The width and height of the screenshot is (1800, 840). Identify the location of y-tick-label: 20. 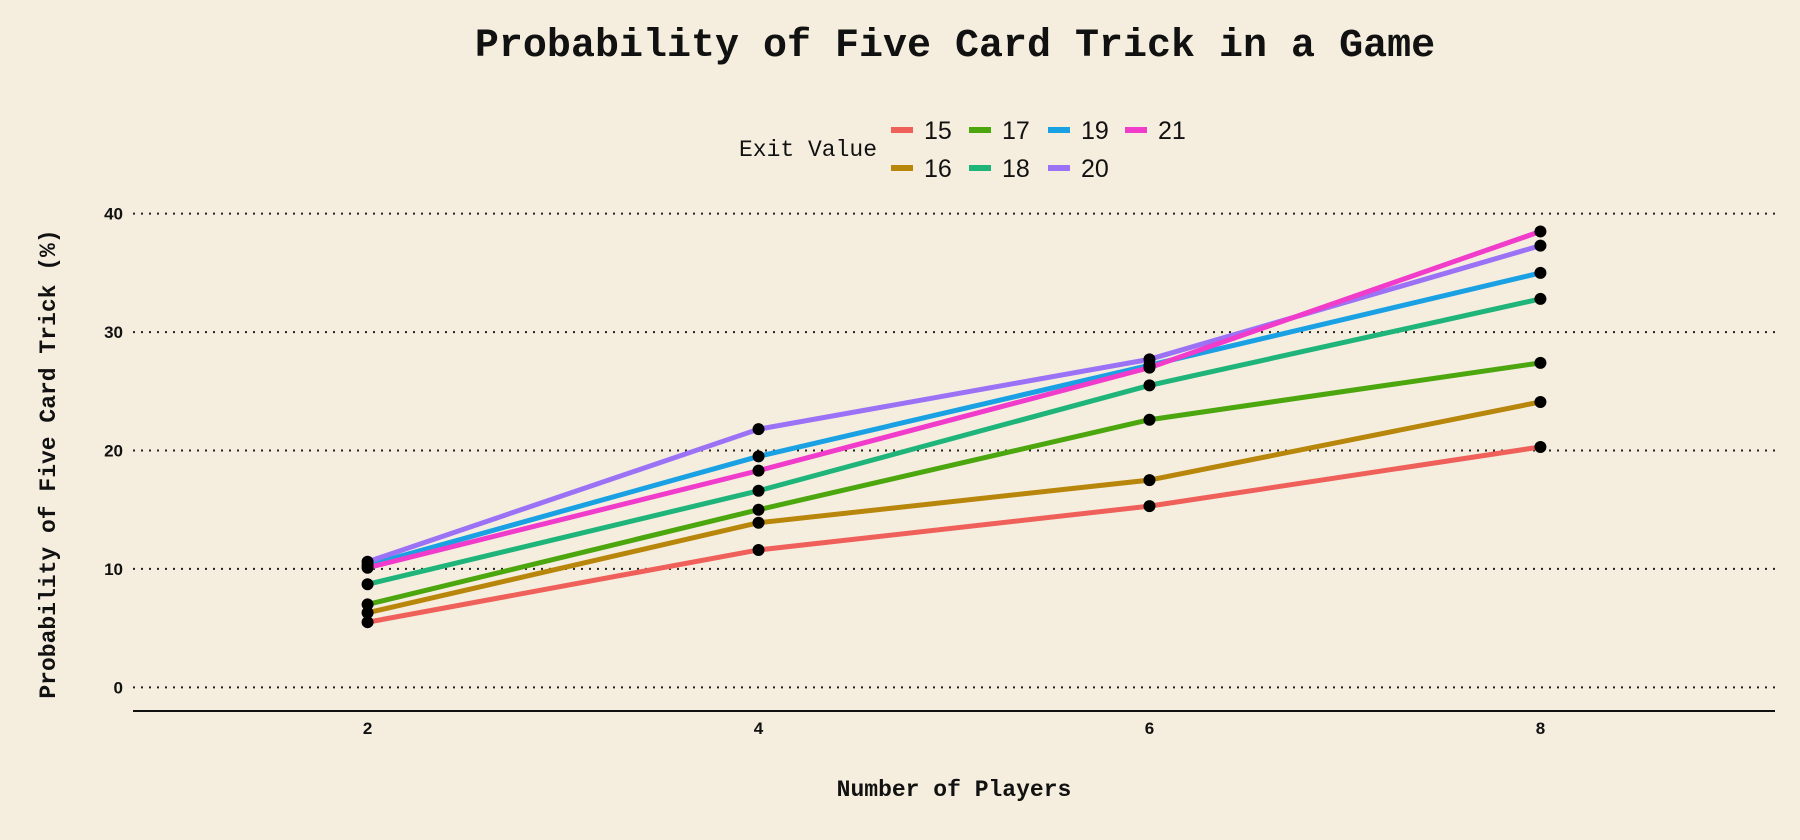
(113, 451).